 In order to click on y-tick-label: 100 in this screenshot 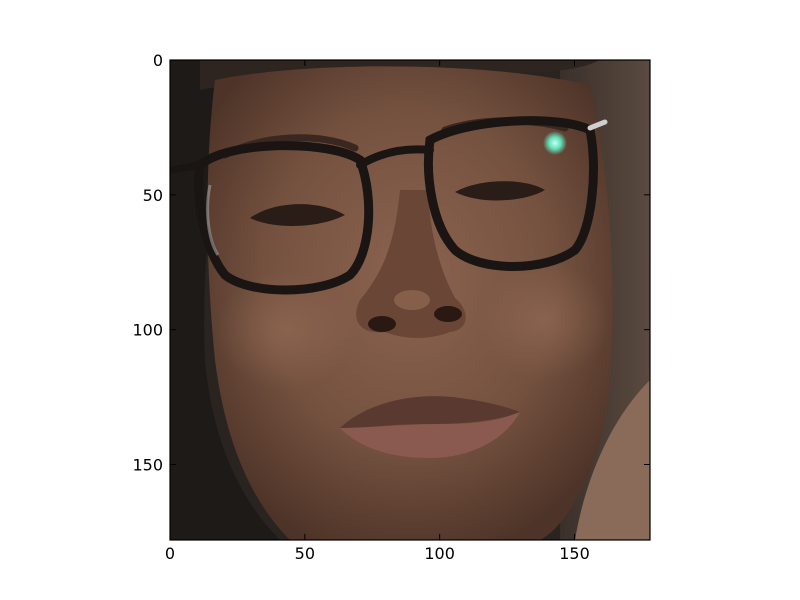, I will do `click(147, 330)`.